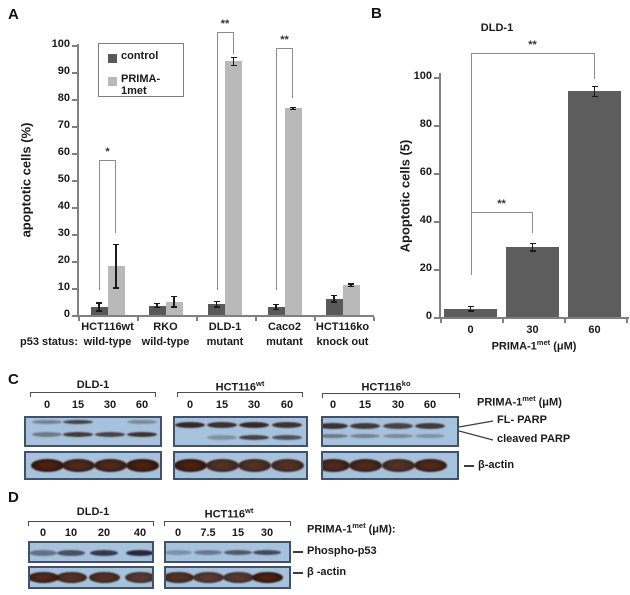  What do you see at coordinates (365, 405) in the screenshot?
I see `dose-label: 15` at bounding box center [365, 405].